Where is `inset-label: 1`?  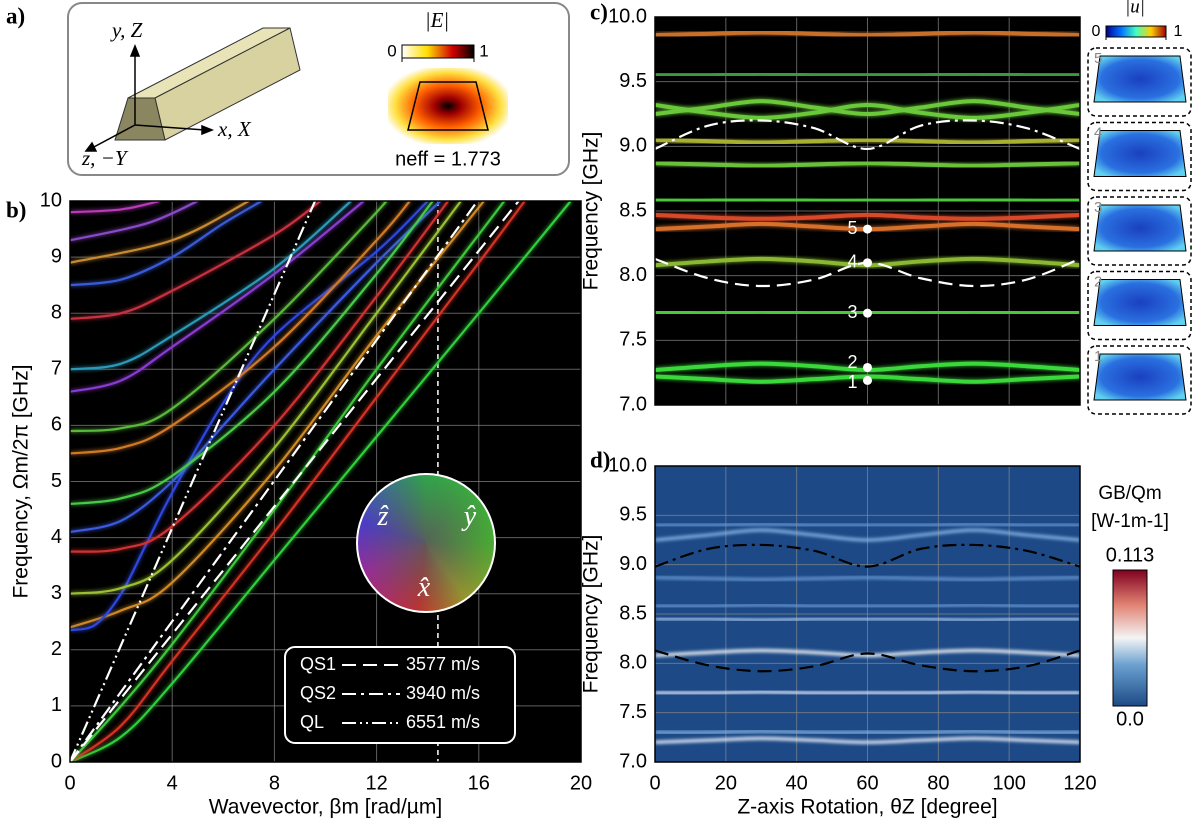
inset-label: 1 is located at coordinates (1098, 356).